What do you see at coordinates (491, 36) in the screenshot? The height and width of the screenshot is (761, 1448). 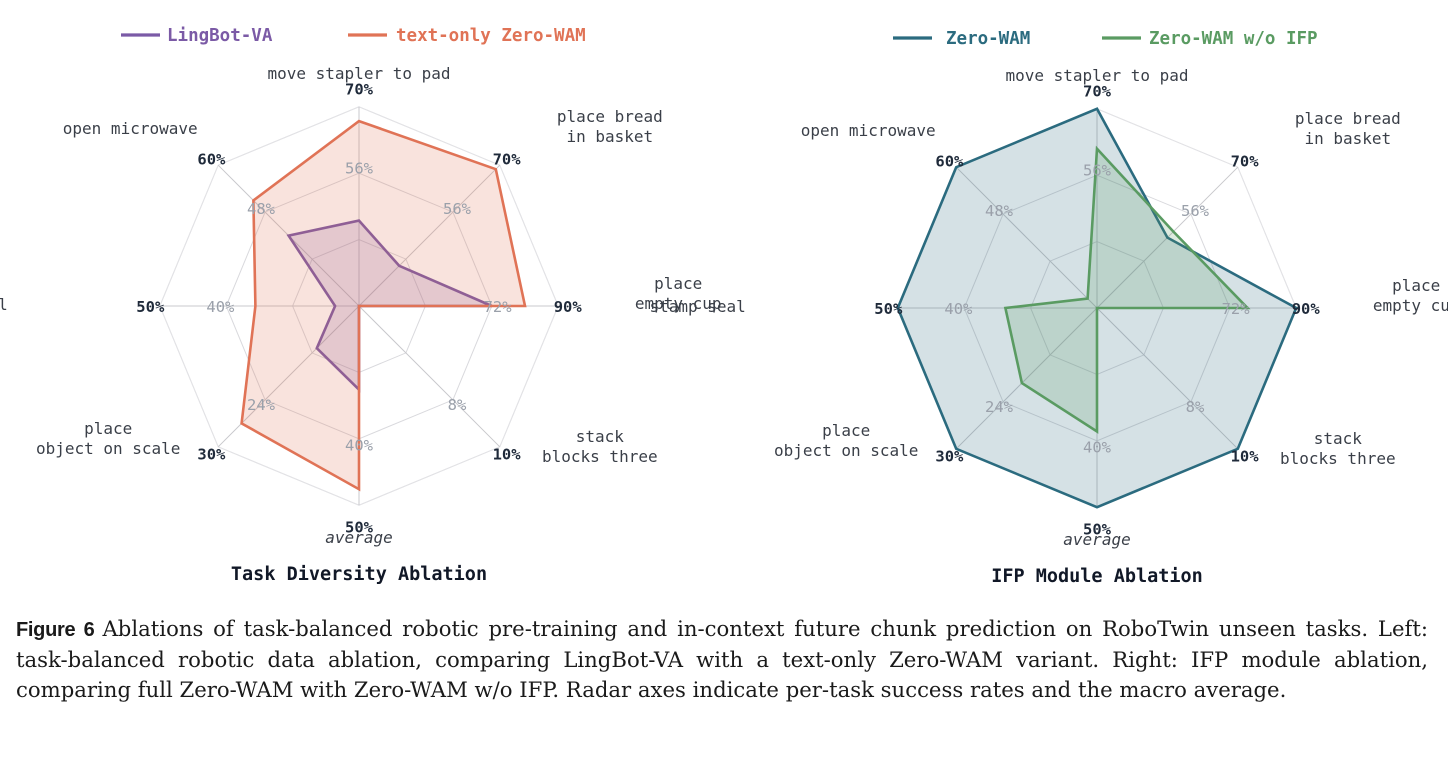 I see `legend-label: text-only Zero-WAM` at bounding box center [491, 36].